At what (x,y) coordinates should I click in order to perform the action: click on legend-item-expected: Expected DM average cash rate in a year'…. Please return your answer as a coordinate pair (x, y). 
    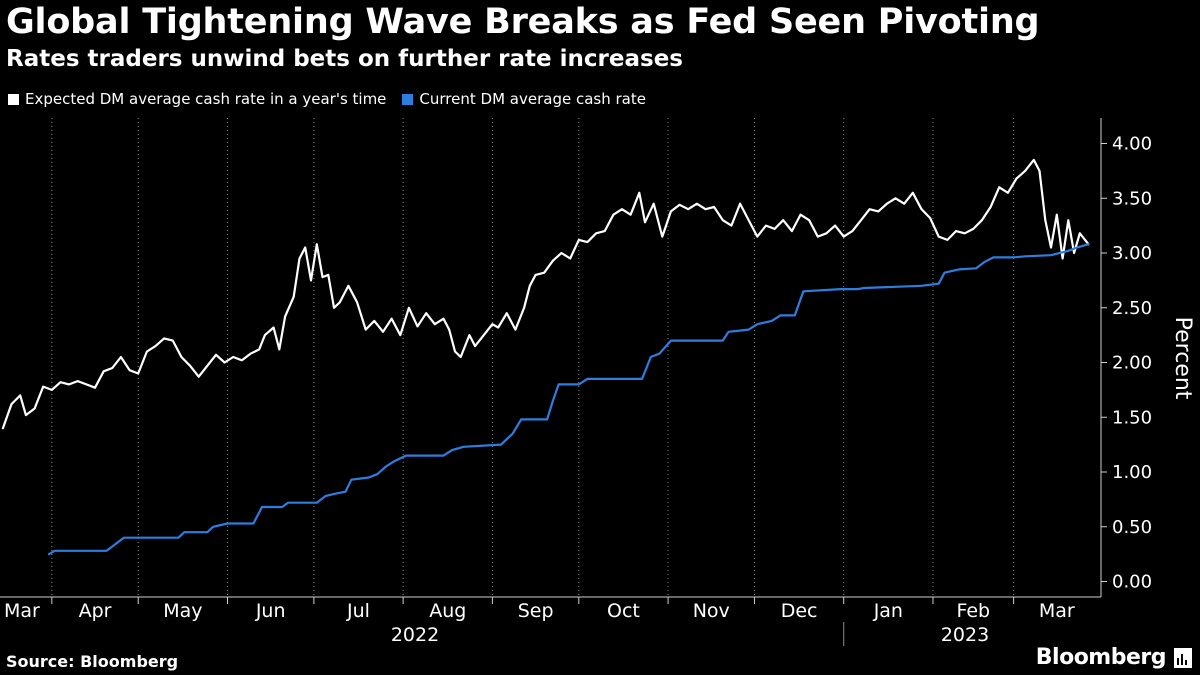
    Looking at the image, I should click on (197, 99).